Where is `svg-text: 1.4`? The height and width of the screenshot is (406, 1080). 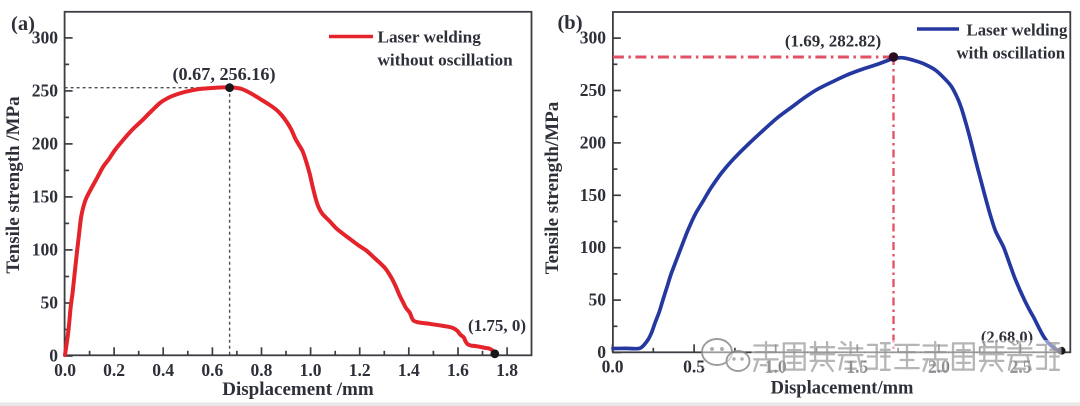 svg-text: 1.4 is located at coordinates (409, 370).